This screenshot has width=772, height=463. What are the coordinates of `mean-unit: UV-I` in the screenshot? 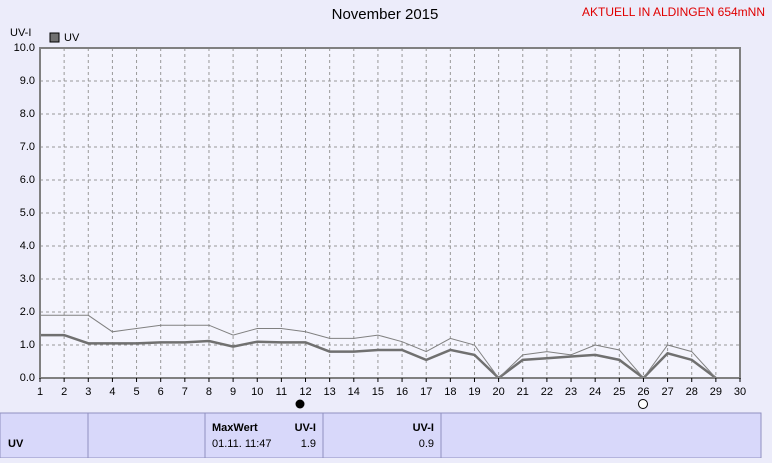 It's located at (423, 428).